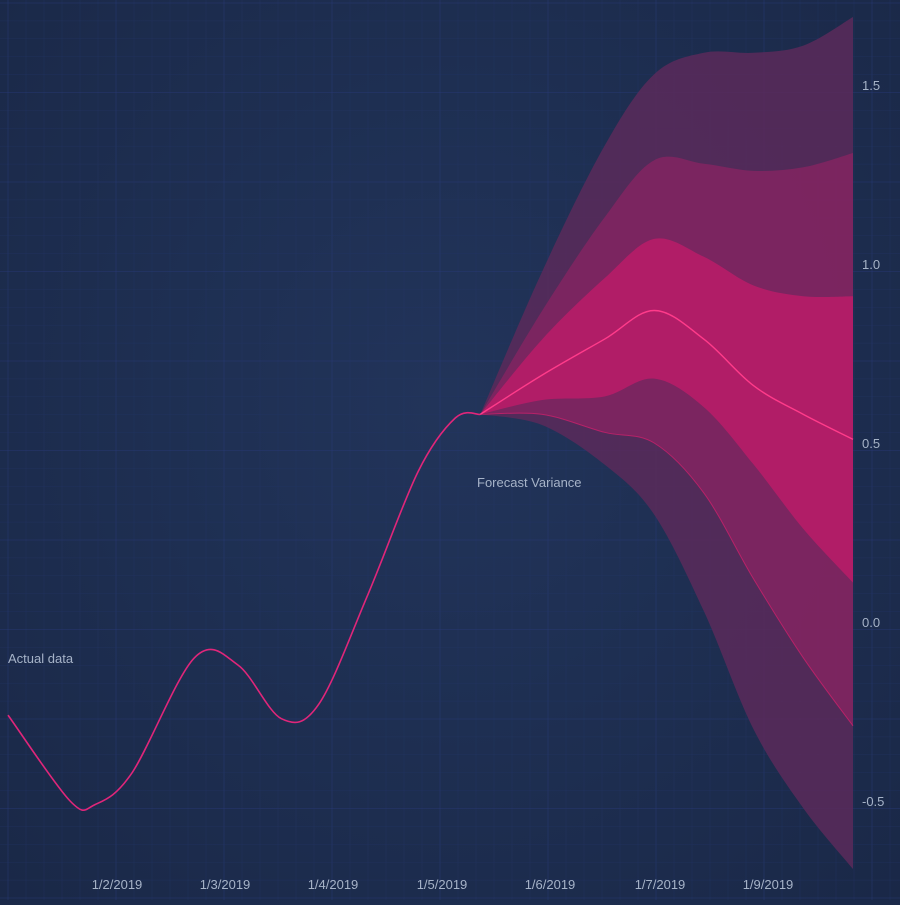  I want to click on x-tick-label: 1/4/2019, so click(333, 884).